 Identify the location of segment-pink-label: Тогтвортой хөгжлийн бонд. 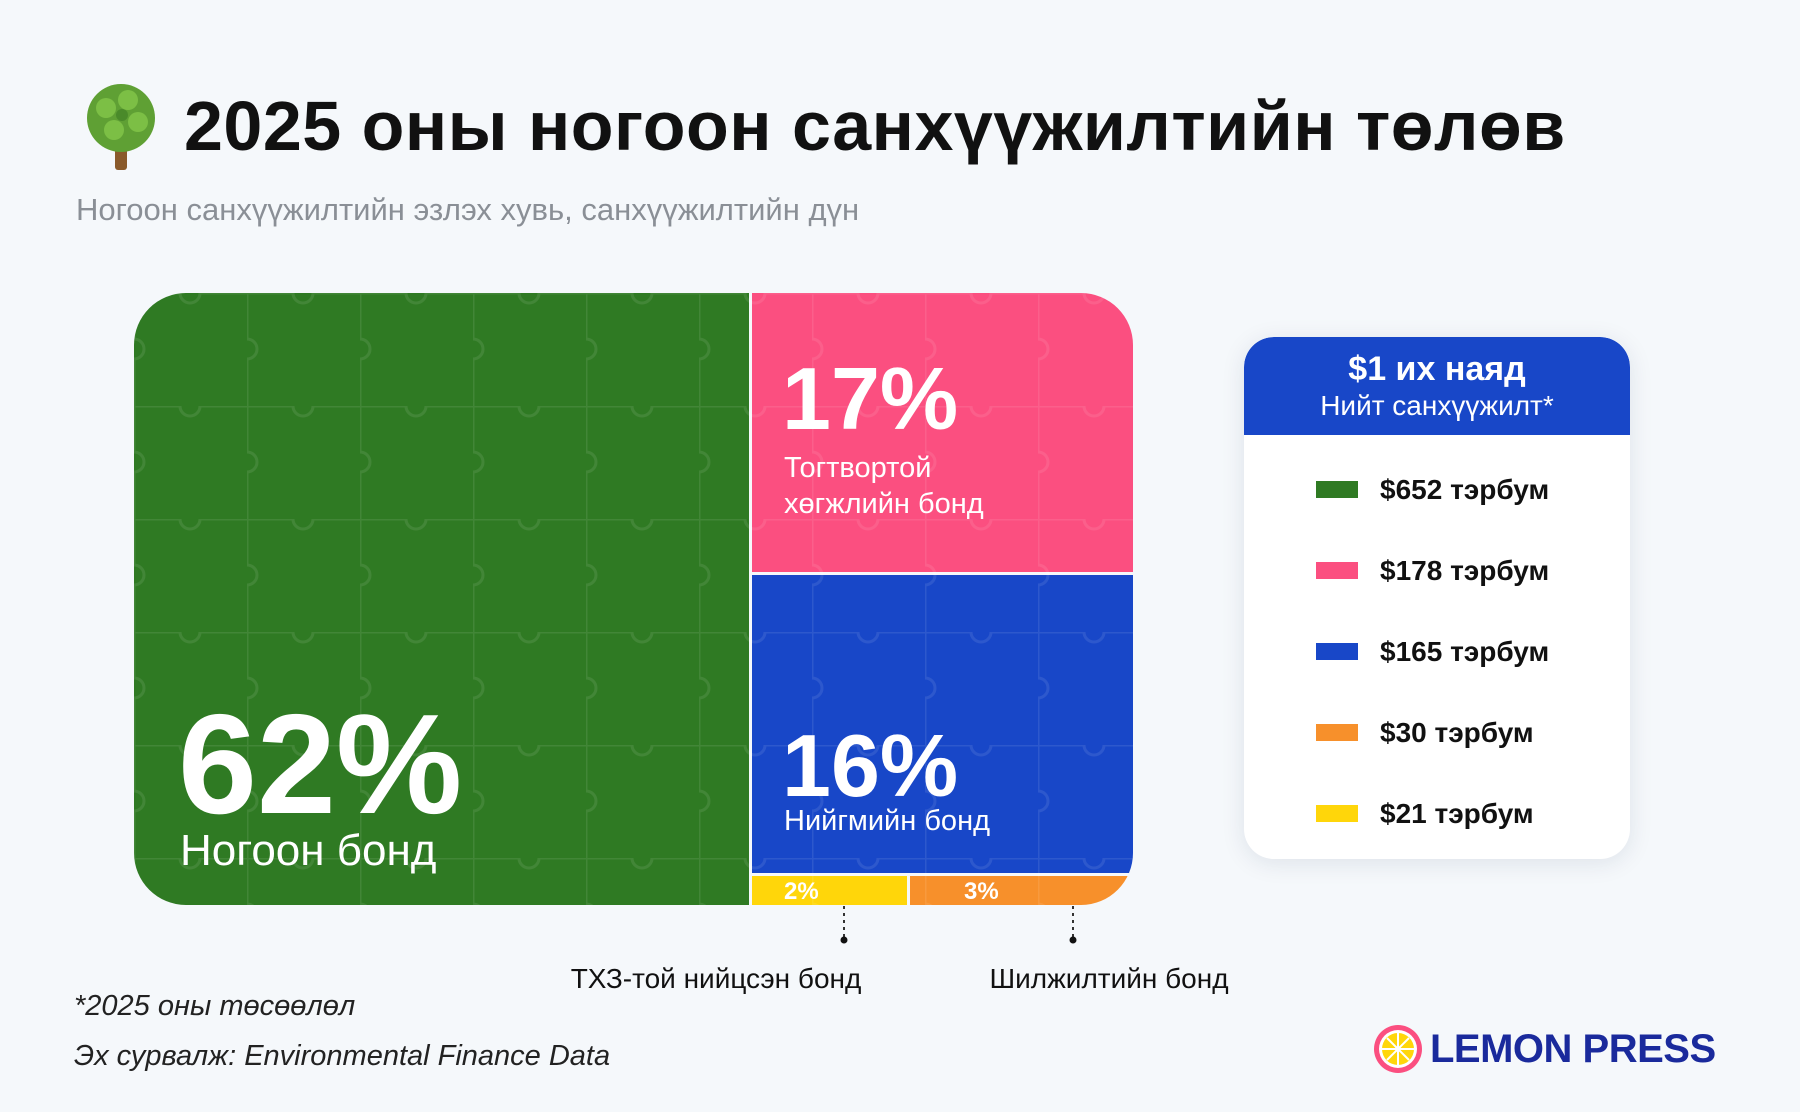
(884, 486).